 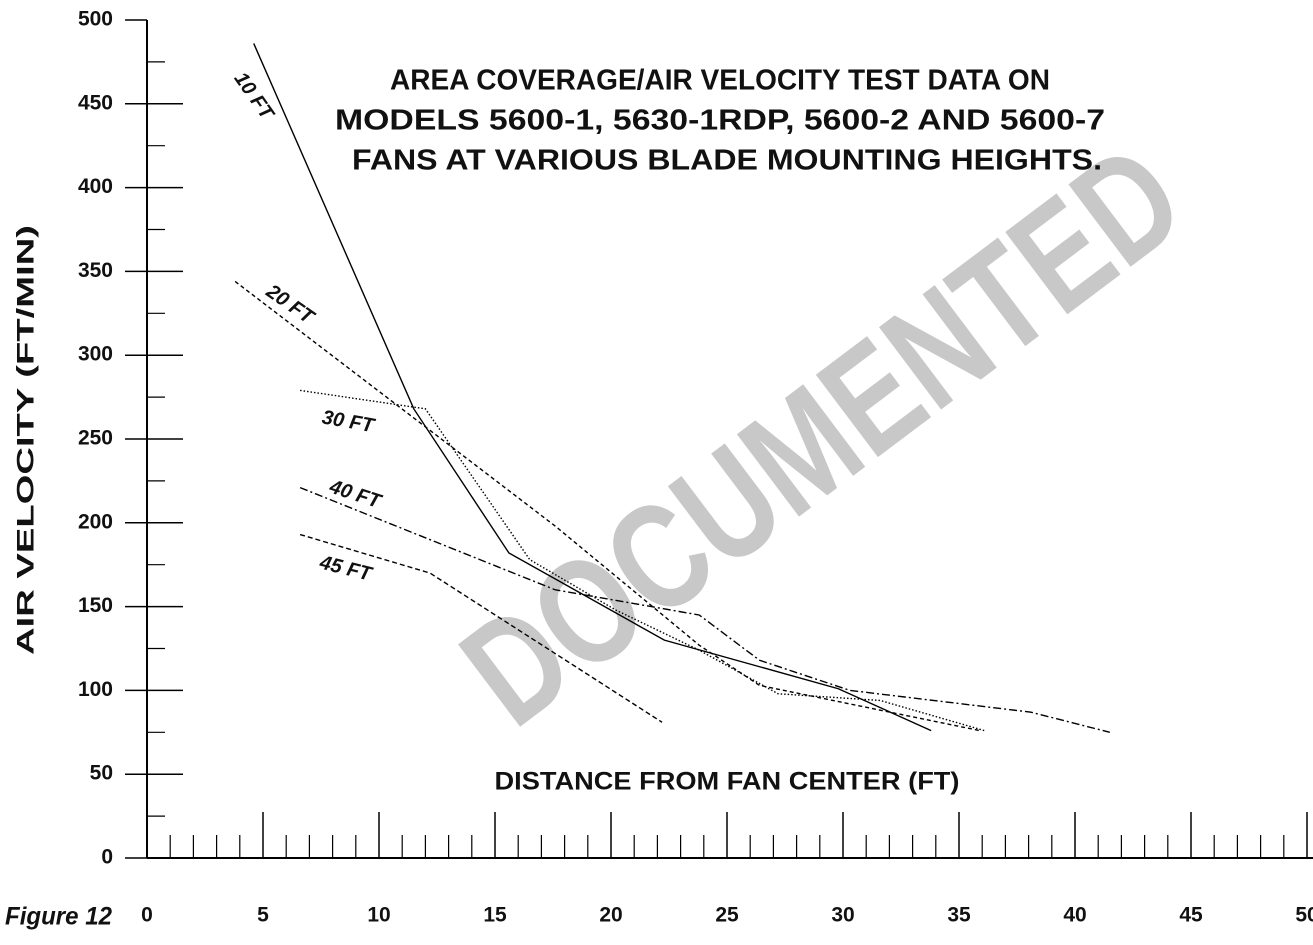 What do you see at coordinates (355, 495) in the screenshot?
I see `series-label: 40 FT` at bounding box center [355, 495].